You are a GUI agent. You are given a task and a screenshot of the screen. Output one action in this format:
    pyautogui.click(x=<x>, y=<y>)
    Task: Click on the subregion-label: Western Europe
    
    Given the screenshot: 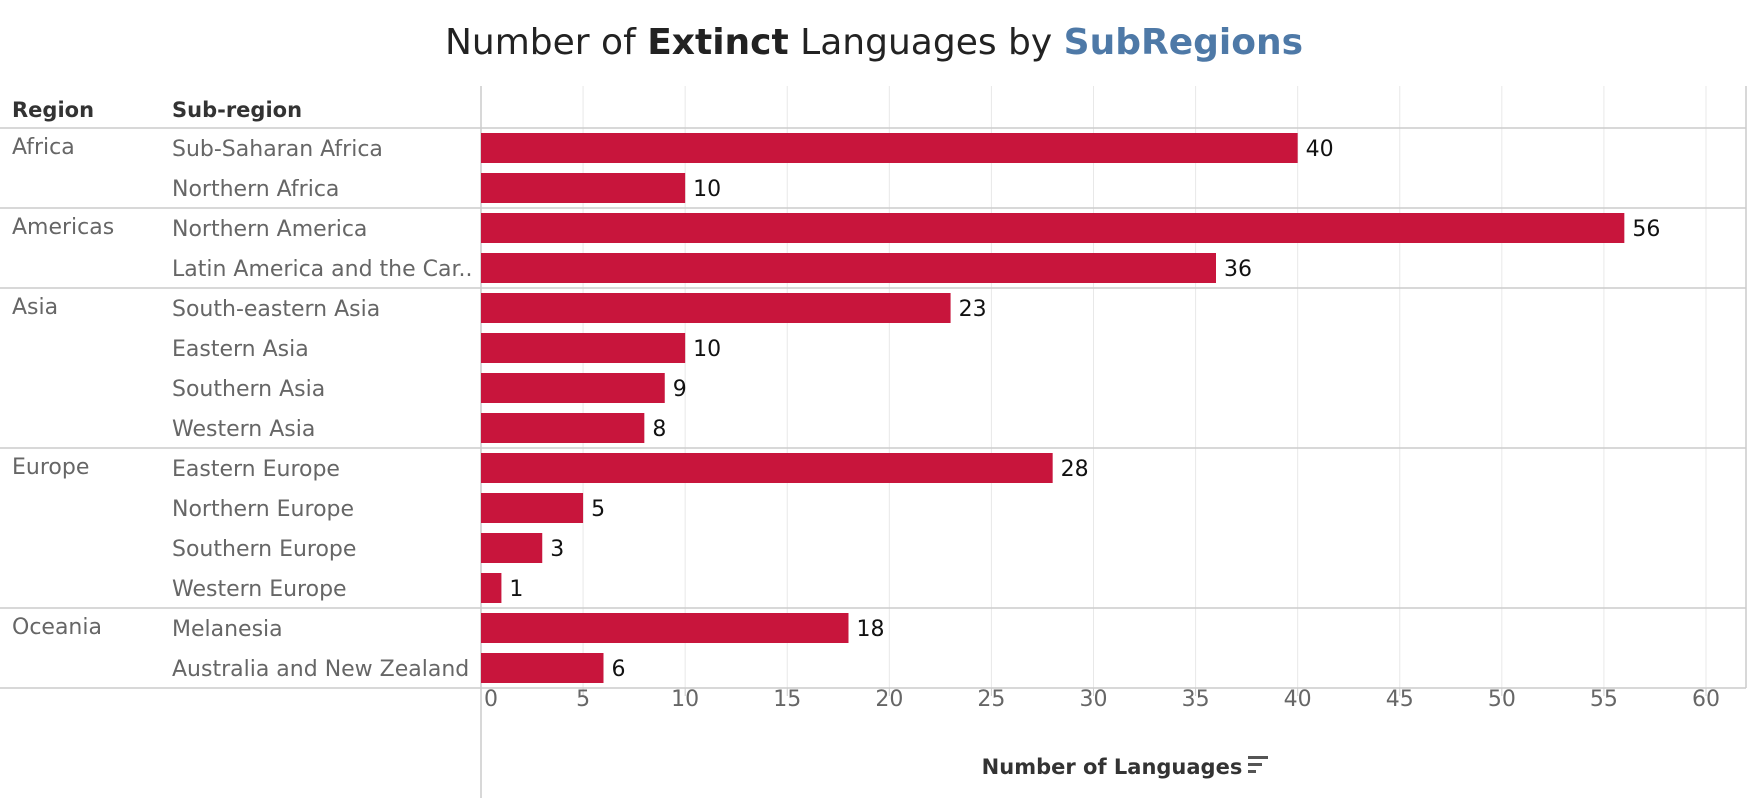 What is the action you would take?
    pyautogui.click(x=259, y=589)
    